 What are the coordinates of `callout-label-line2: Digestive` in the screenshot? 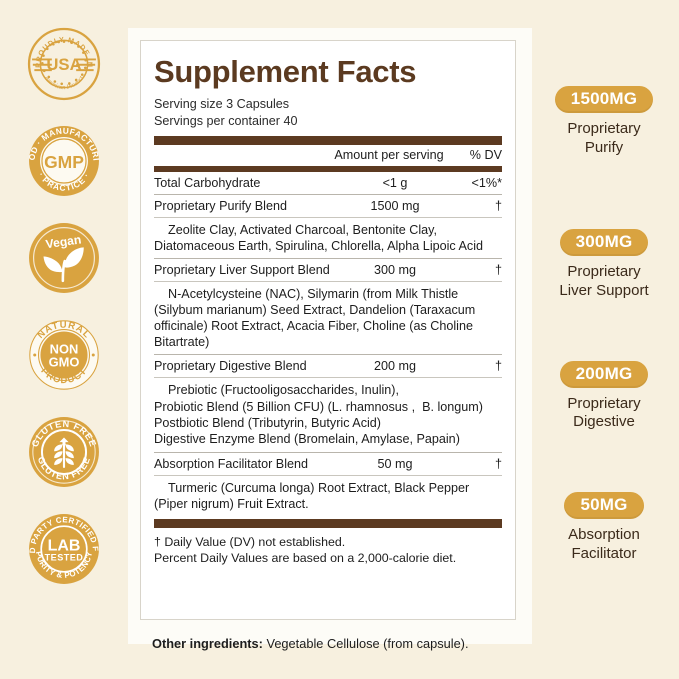 It's located at (604, 422).